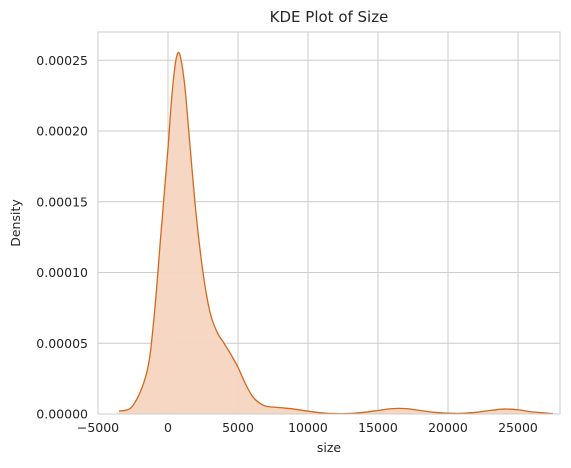 The width and height of the screenshot is (571, 468). What do you see at coordinates (378, 427) in the screenshot?
I see `x-tick-label: 15000` at bounding box center [378, 427].